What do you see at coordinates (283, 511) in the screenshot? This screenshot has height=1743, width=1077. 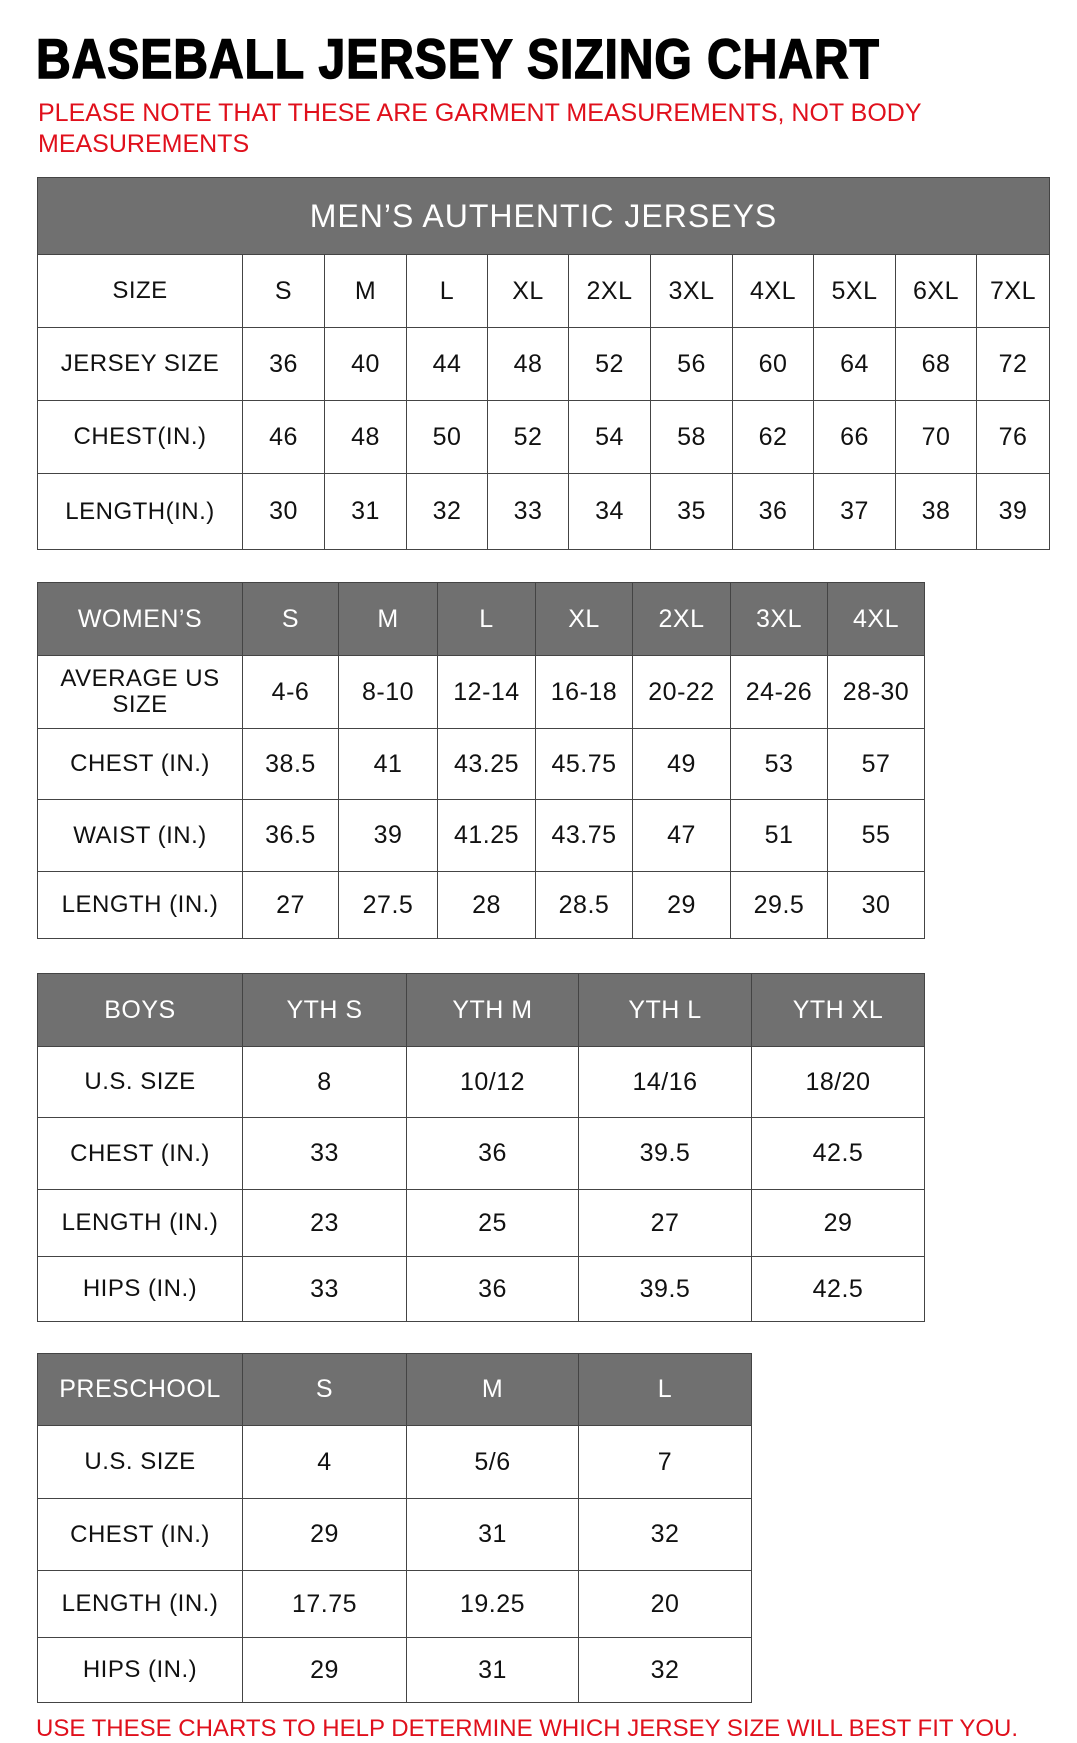 I see `measurement-cell: 30` at bounding box center [283, 511].